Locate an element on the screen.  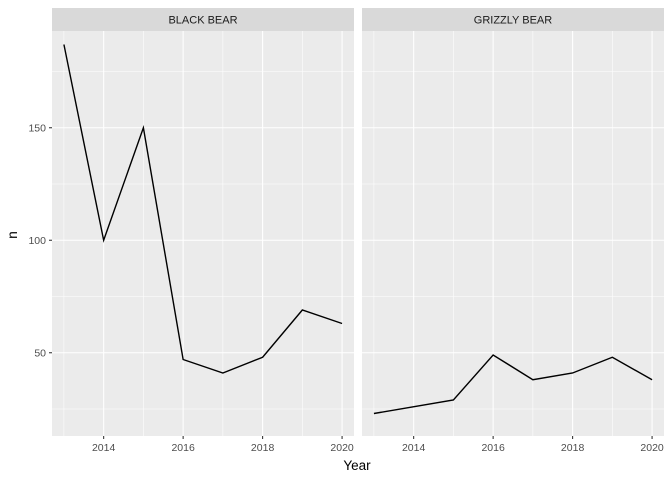
y-tick-label: 50 is located at coordinates (40, 354).